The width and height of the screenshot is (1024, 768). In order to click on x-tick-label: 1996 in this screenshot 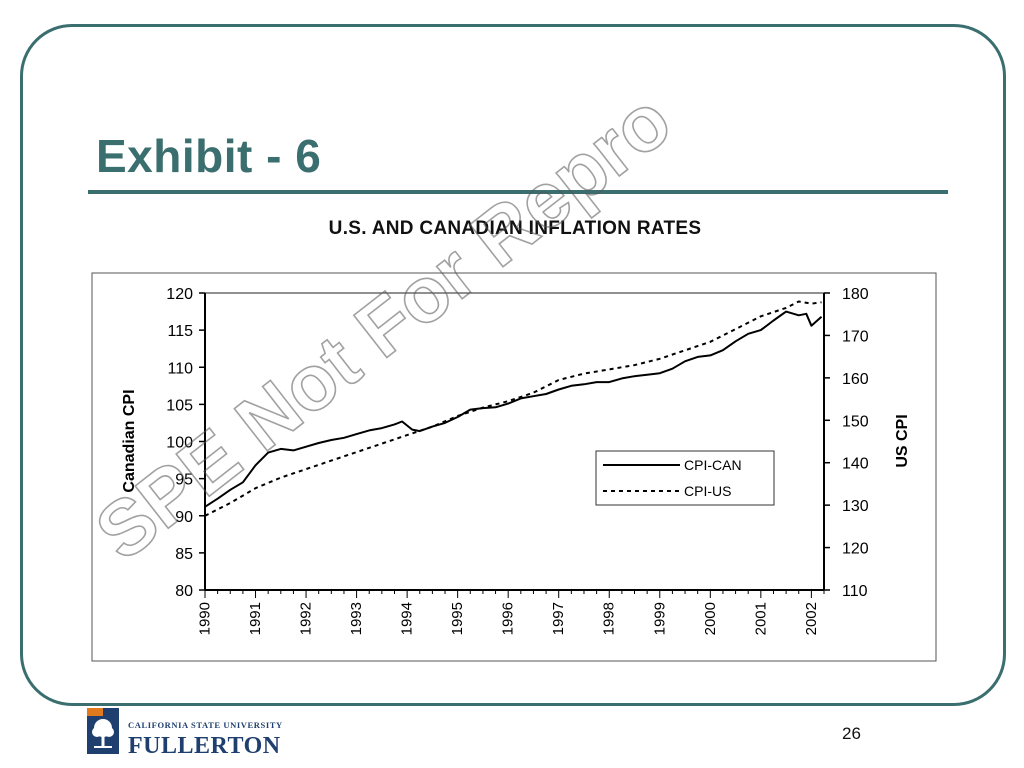, I will do `click(508, 618)`.